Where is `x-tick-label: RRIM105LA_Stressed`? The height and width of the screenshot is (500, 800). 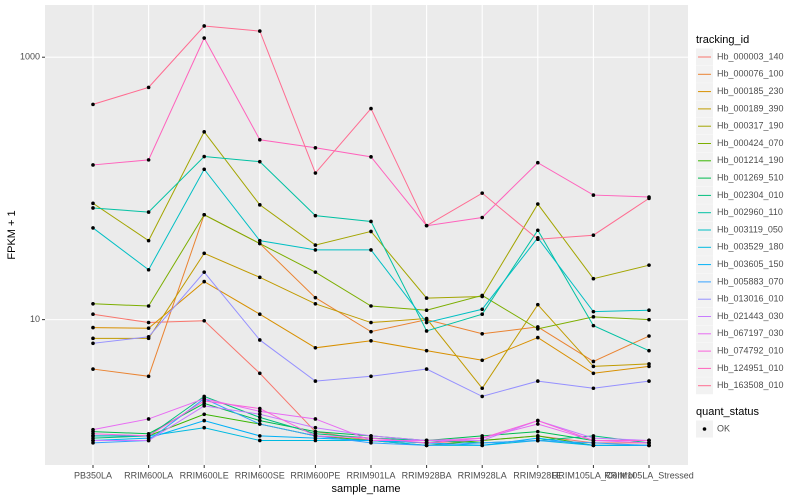
x-tick-label: RRIM105LA_Stressed is located at coordinates (649, 475).